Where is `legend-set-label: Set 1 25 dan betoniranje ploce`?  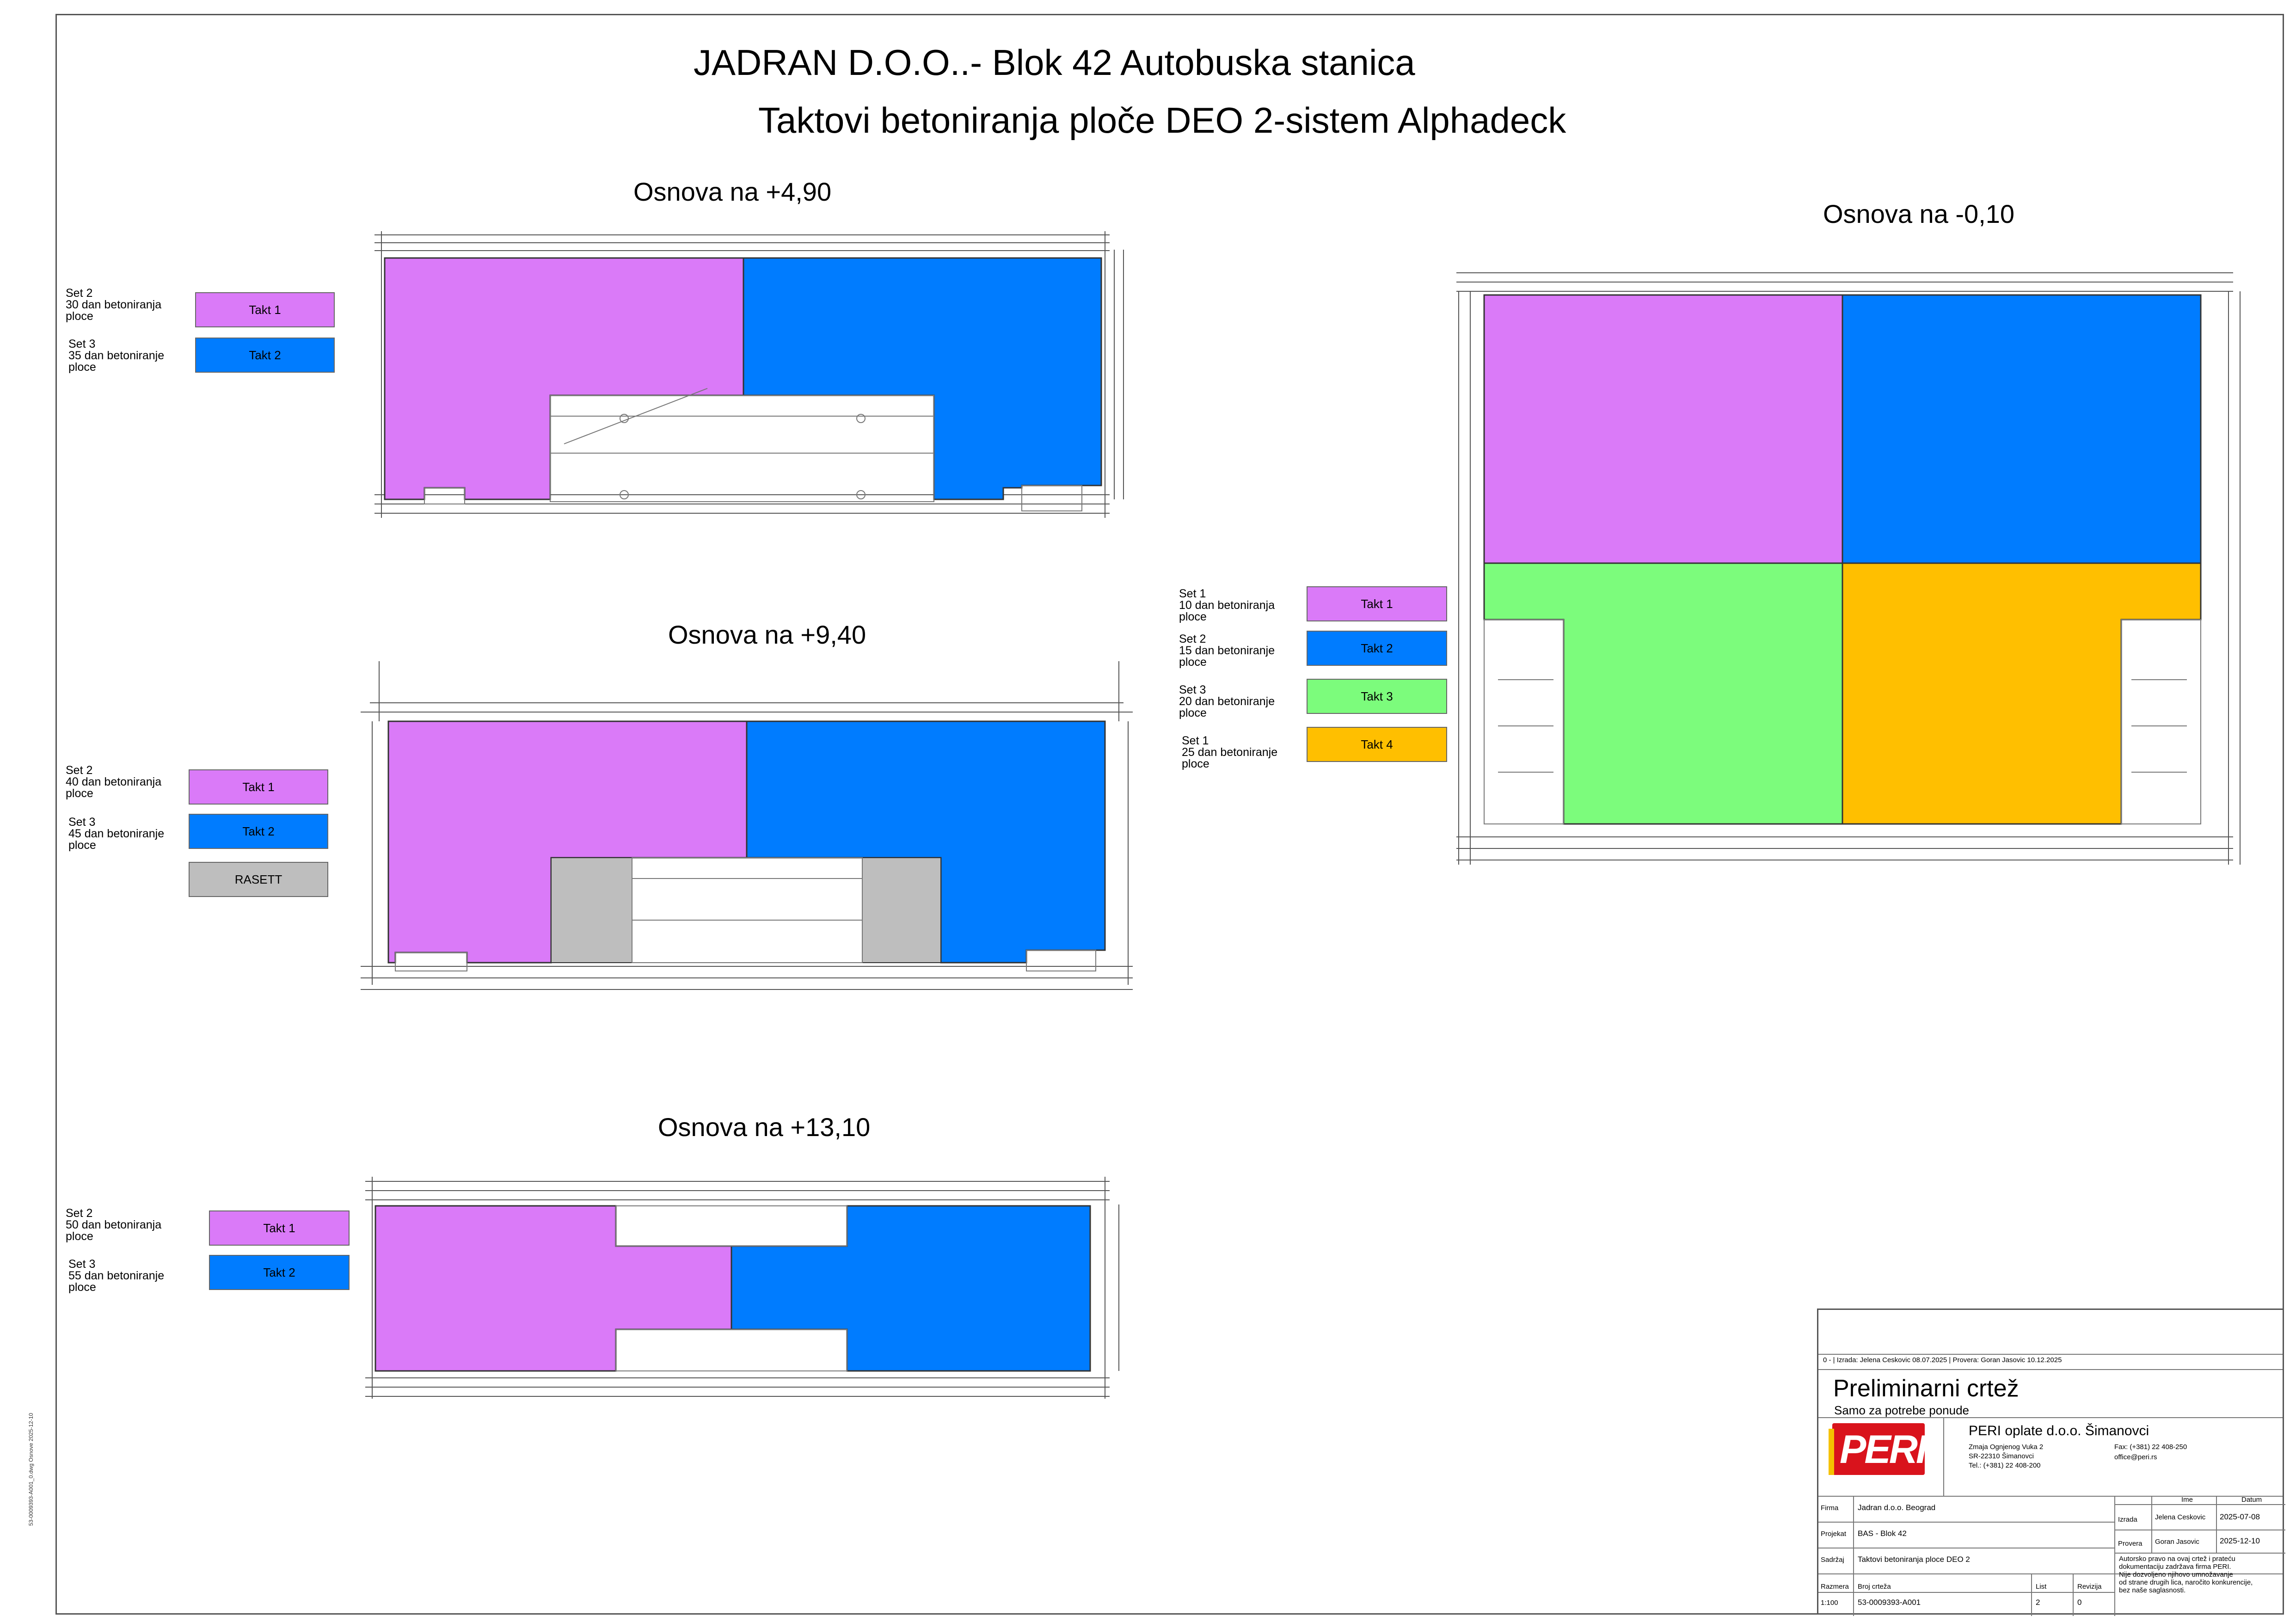 legend-set-label: Set 1 25 dan betoniranje ploce is located at coordinates (1230, 752).